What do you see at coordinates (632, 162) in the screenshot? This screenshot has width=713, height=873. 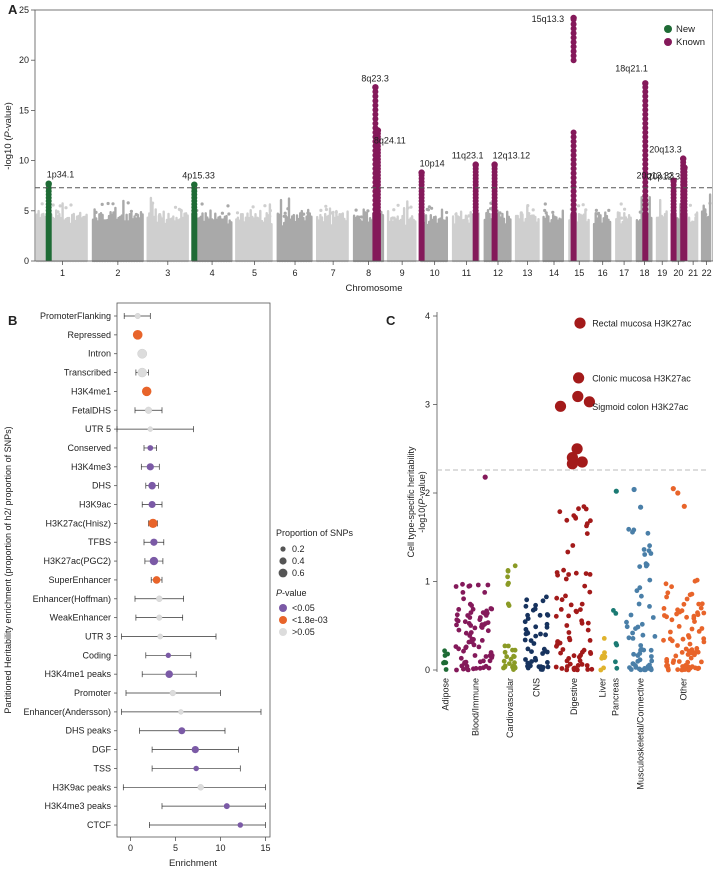 I see `locus-18q21.1: 18q21.1` at bounding box center [632, 162].